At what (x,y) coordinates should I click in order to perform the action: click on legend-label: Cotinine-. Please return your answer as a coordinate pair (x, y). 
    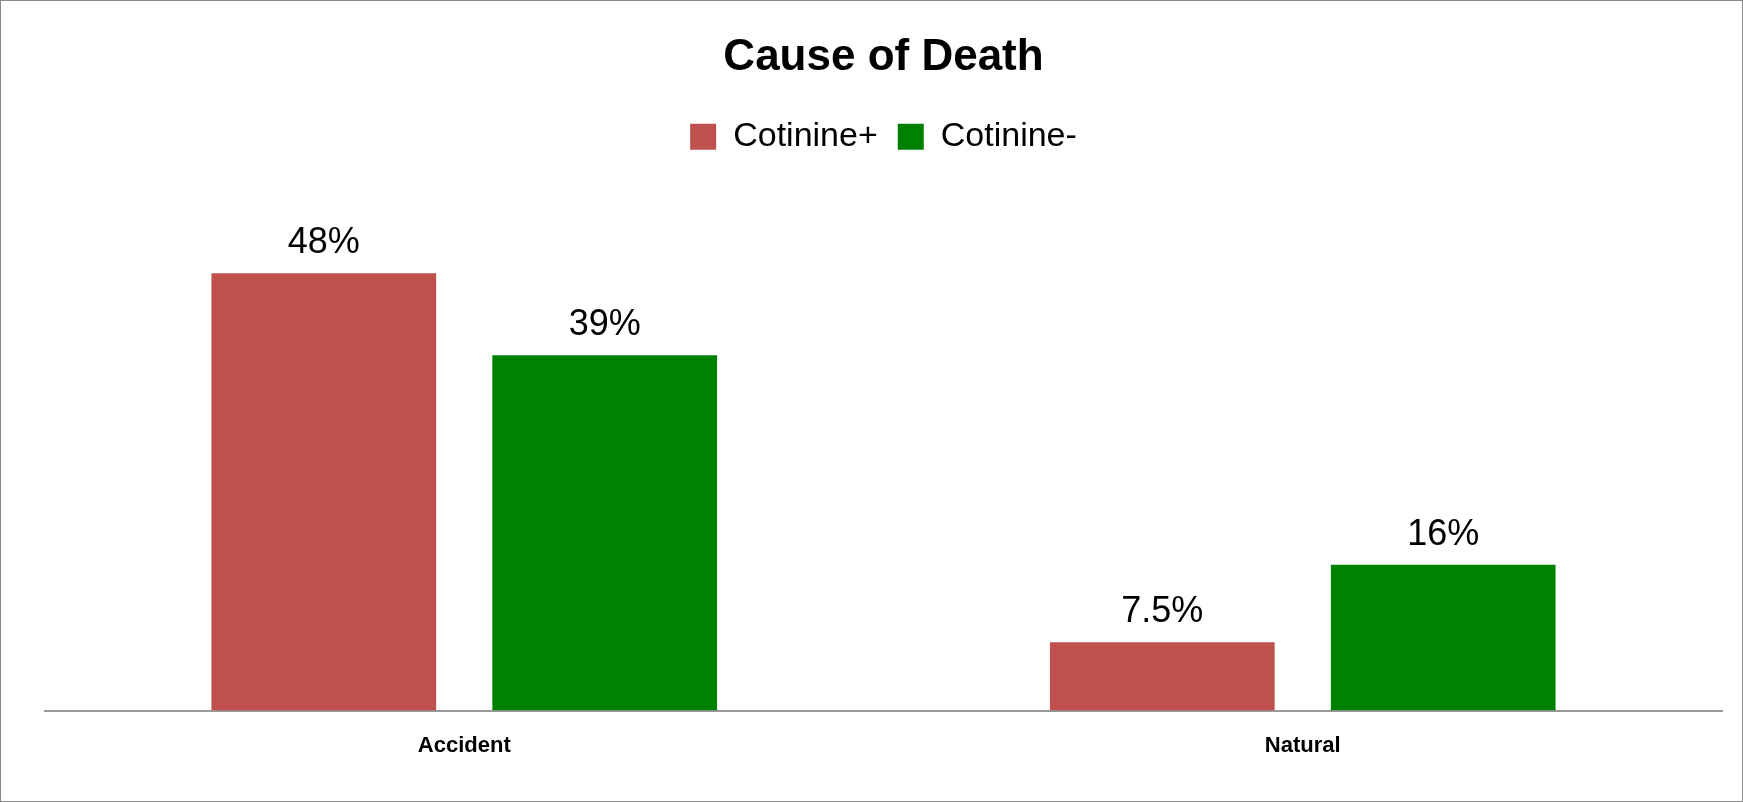
    Looking at the image, I should click on (1008, 134).